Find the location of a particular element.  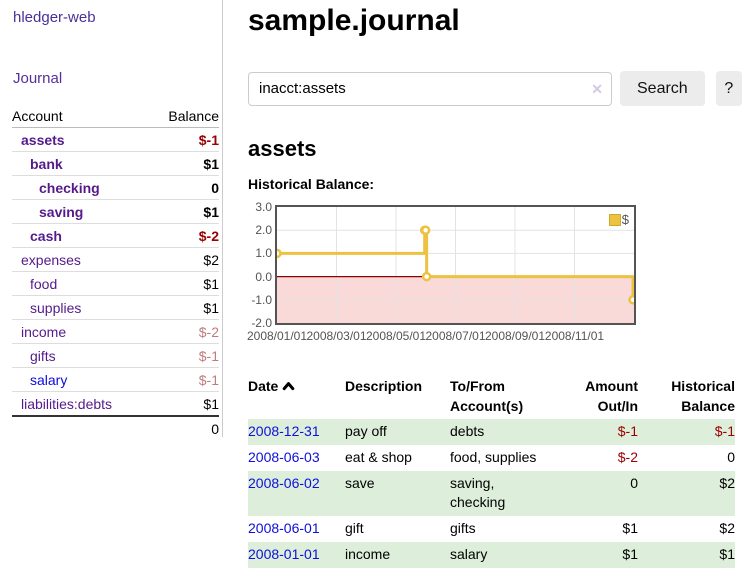

header-date-sort: Date is located at coordinates (296, 396).